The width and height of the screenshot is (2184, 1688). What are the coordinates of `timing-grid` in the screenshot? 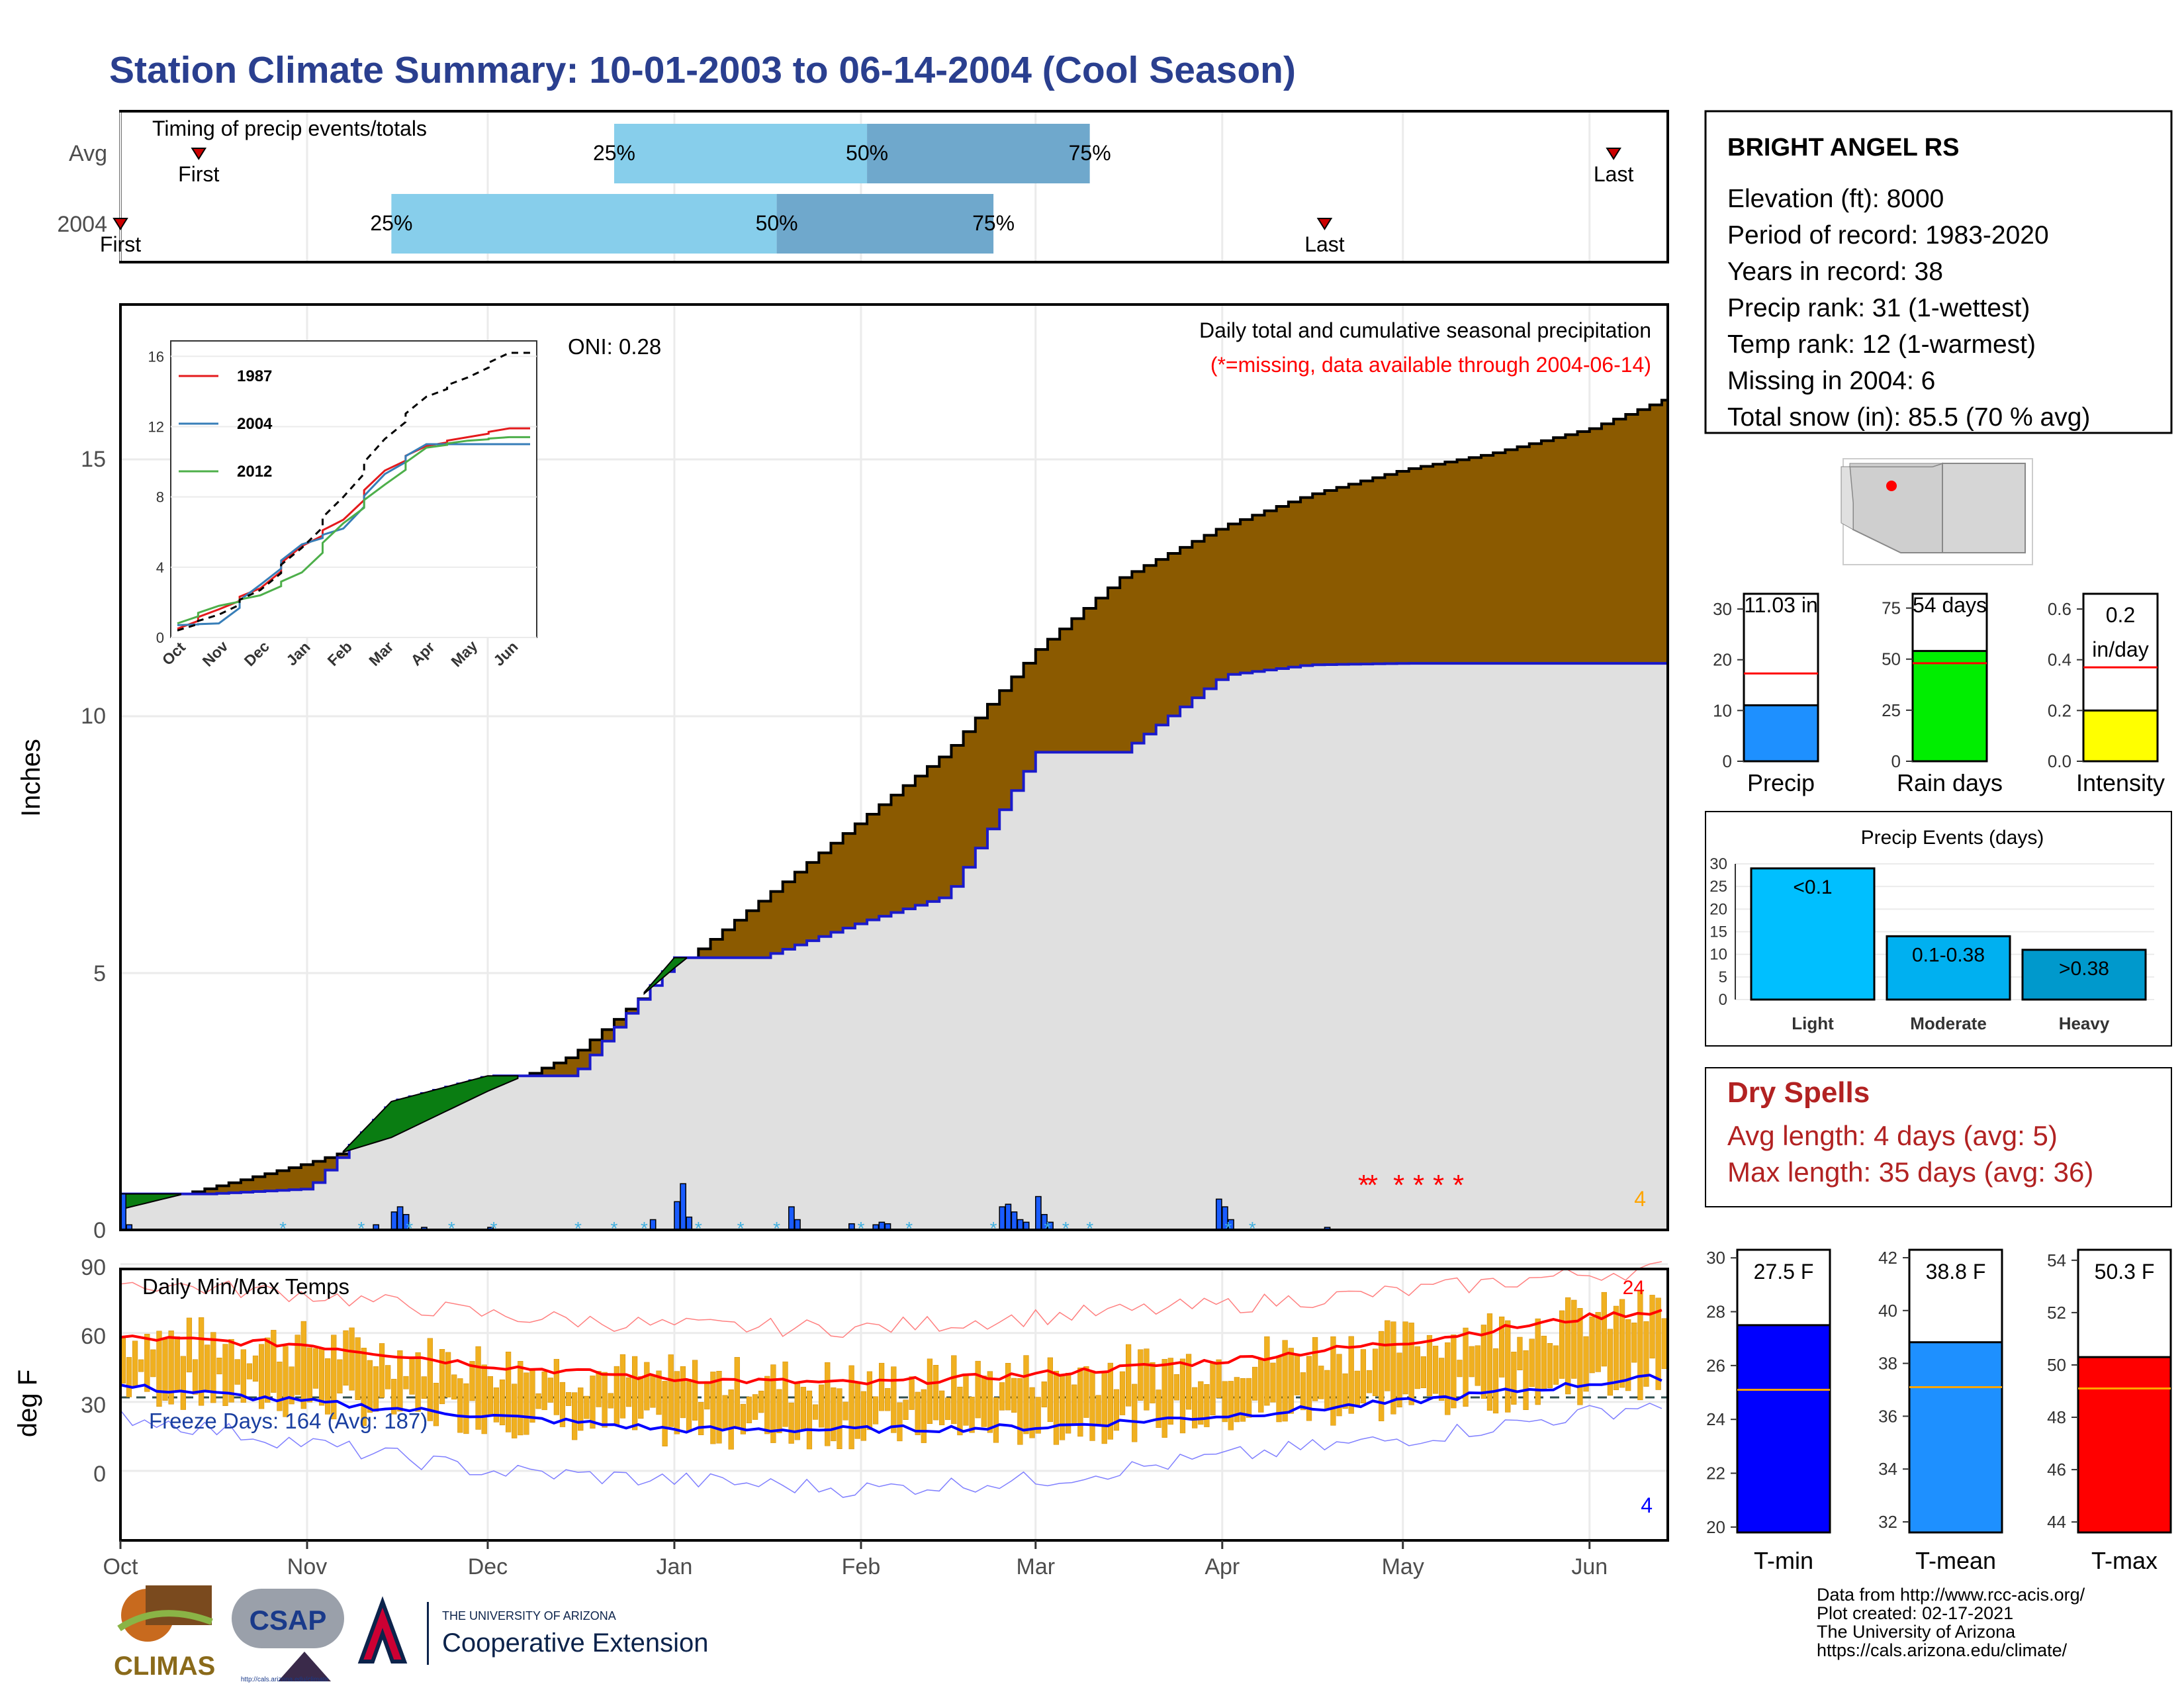 It's located at (855, 187).